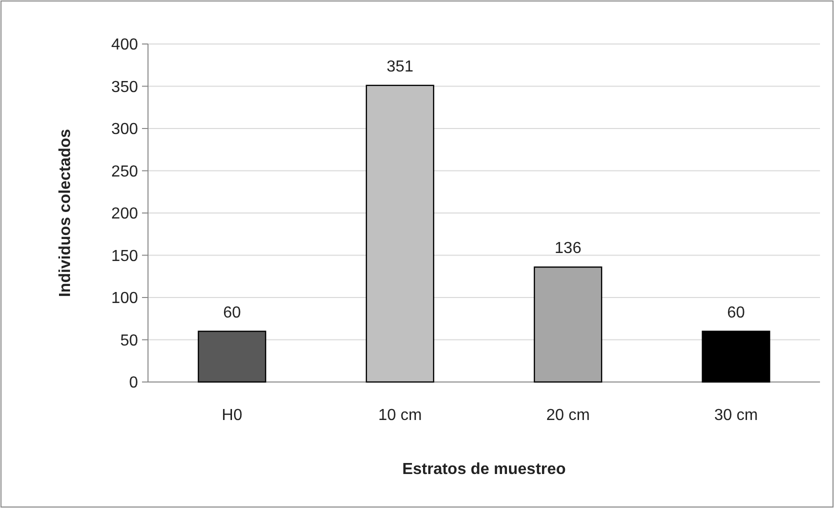 Image resolution: width=834 pixels, height=508 pixels. I want to click on y-axis-title: Individuos colectados, so click(65, 213).